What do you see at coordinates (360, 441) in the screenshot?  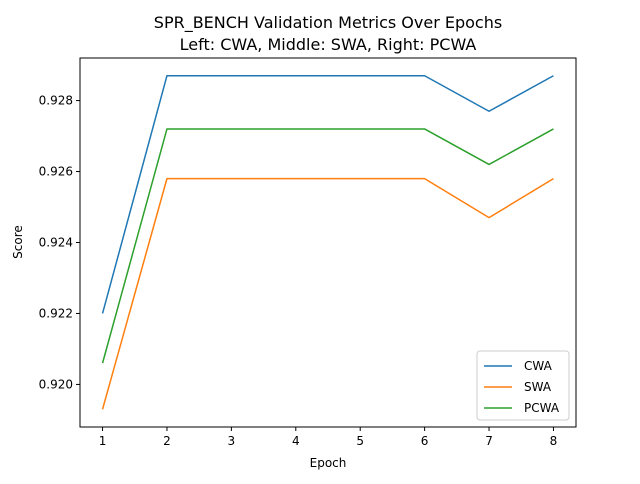 I see `x-tick-label: 5` at bounding box center [360, 441].